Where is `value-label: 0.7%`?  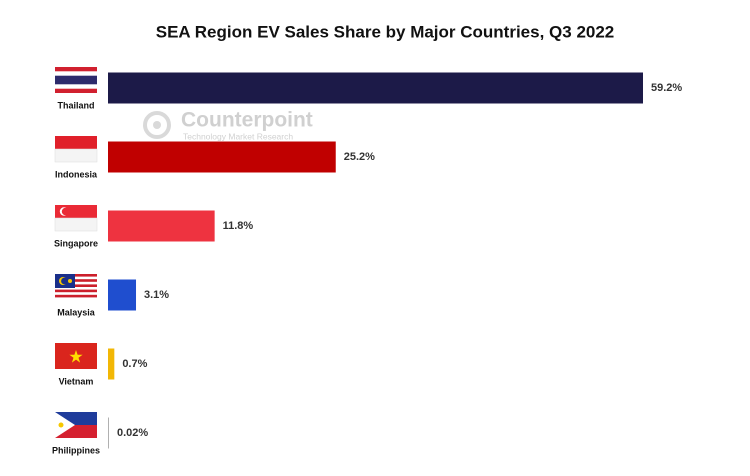 value-label: 0.7% is located at coordinates (134, 364).